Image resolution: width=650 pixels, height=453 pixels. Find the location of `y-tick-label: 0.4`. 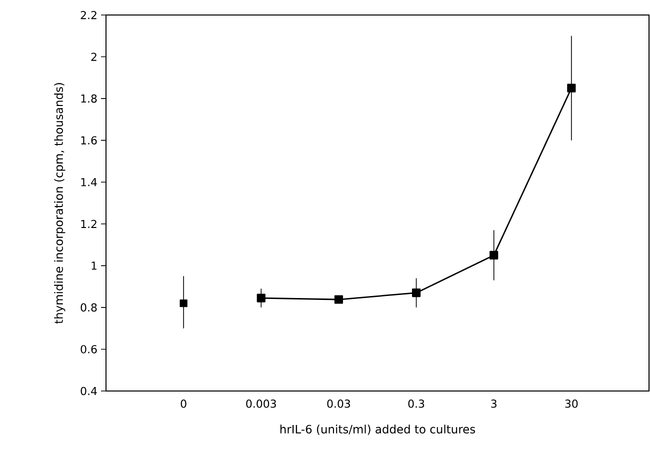

y-tick-label: 0.4 is located at coordinates (88, 391).